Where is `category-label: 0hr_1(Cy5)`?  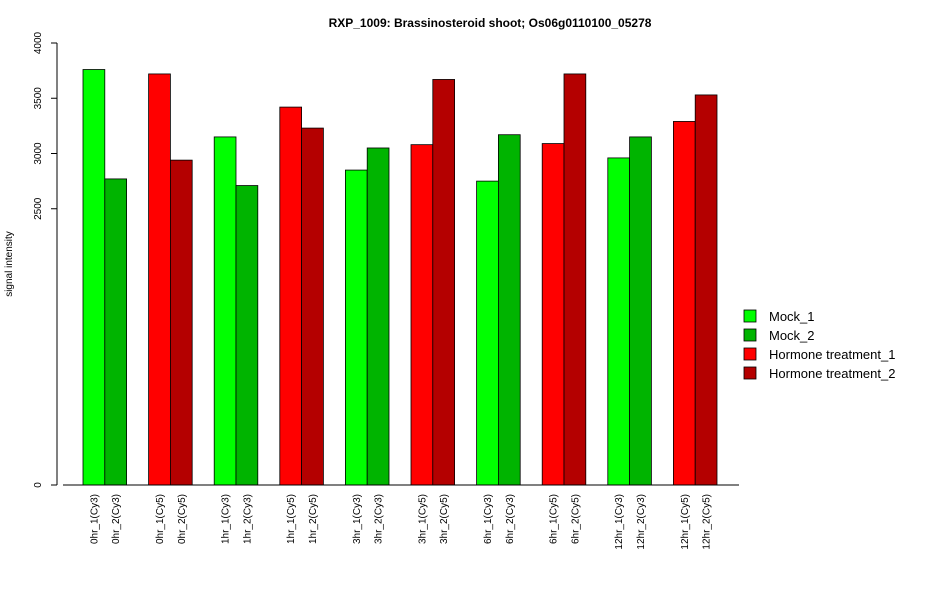
category-label: 0hr_1(Cy5) is located at coordinates (160, 519).